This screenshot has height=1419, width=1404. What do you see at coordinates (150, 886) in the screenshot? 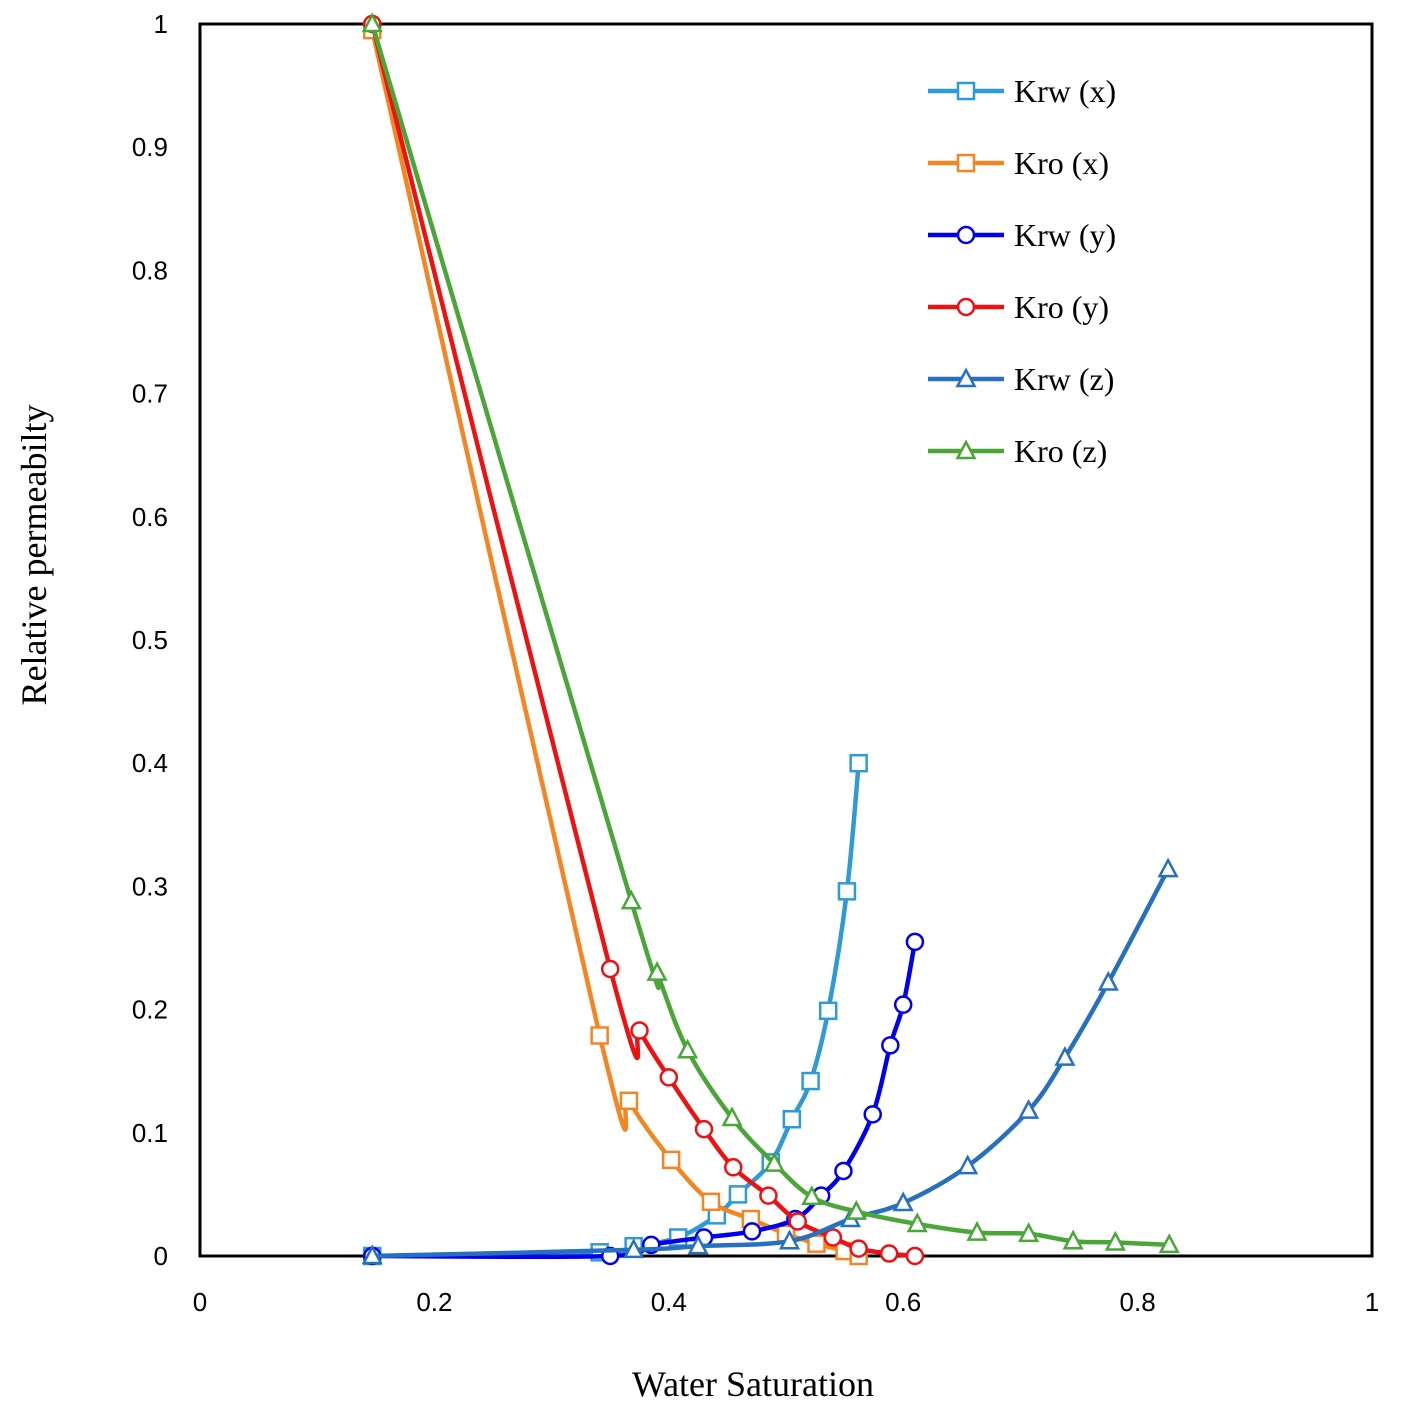
I see `y-tick-label: 0.3` at bounding box center [150, 886].